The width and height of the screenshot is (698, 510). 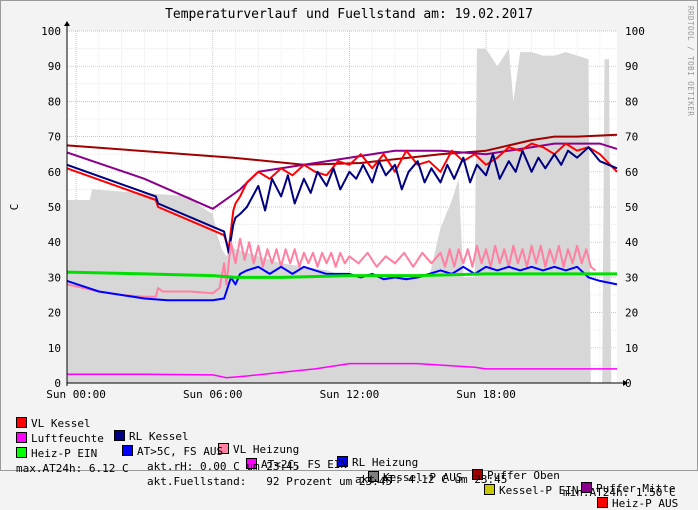 I want to click on y-tick-label-right: 50, so click(x=631, y=207).